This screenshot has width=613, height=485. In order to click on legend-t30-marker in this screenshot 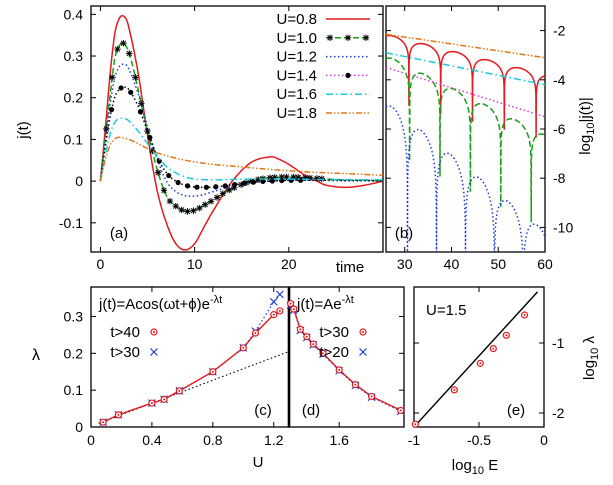, I will do `click(154, 352)`.